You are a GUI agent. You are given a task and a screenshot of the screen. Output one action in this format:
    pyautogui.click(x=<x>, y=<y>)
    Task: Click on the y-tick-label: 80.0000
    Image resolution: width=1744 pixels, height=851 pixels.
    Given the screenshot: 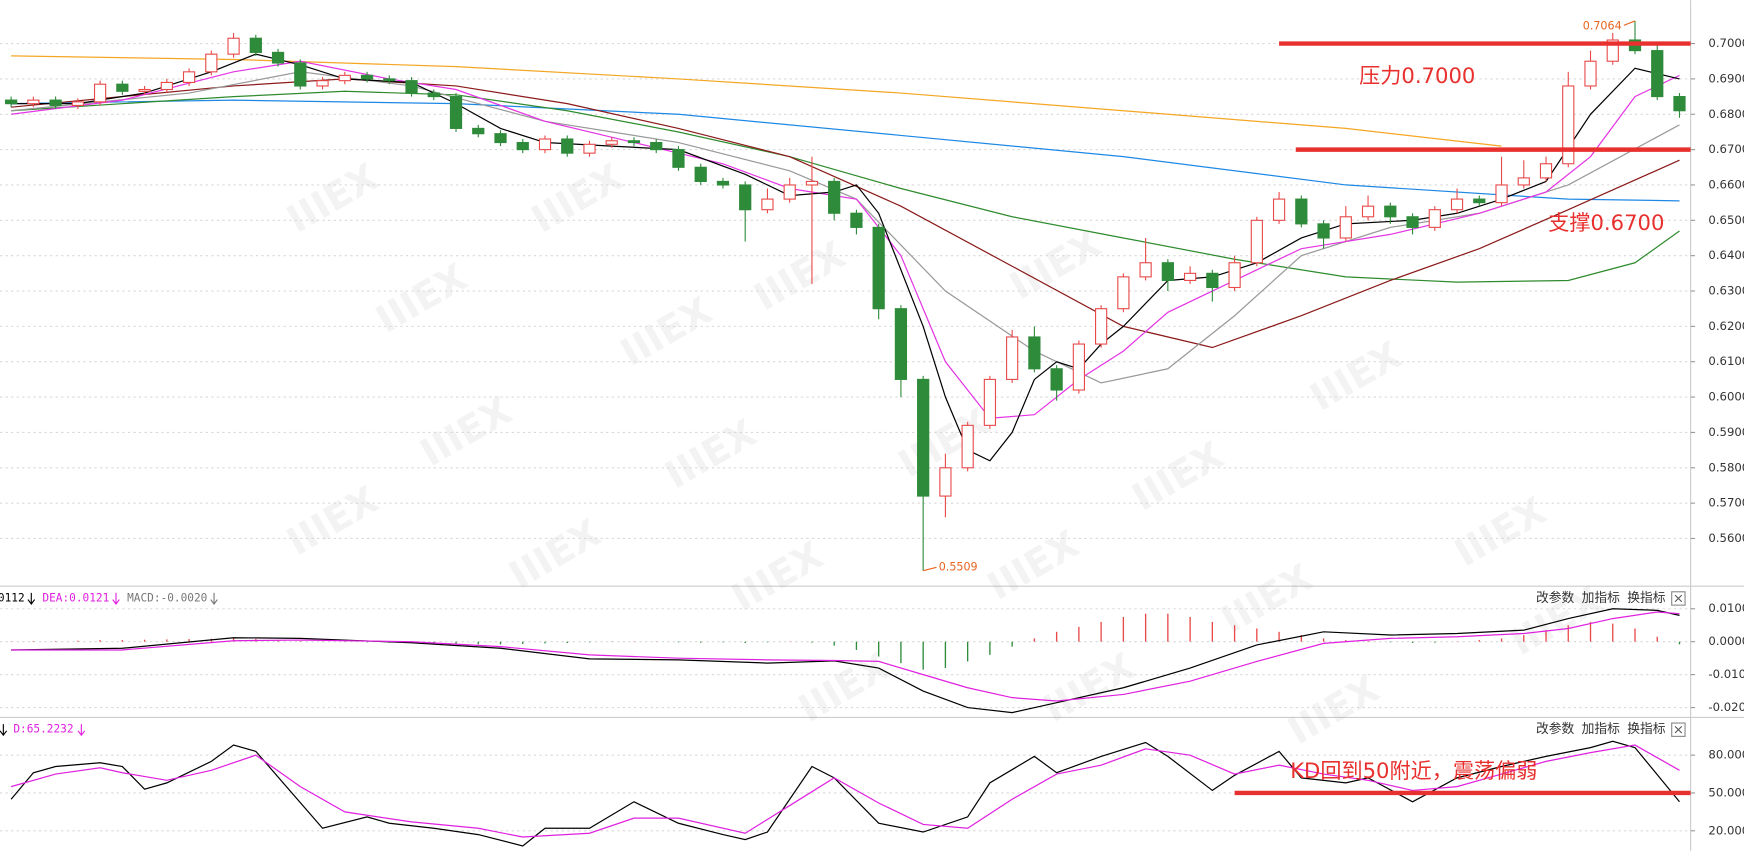 What is the action you would take?
    pyautogui.click(x=1726, y=755)
    